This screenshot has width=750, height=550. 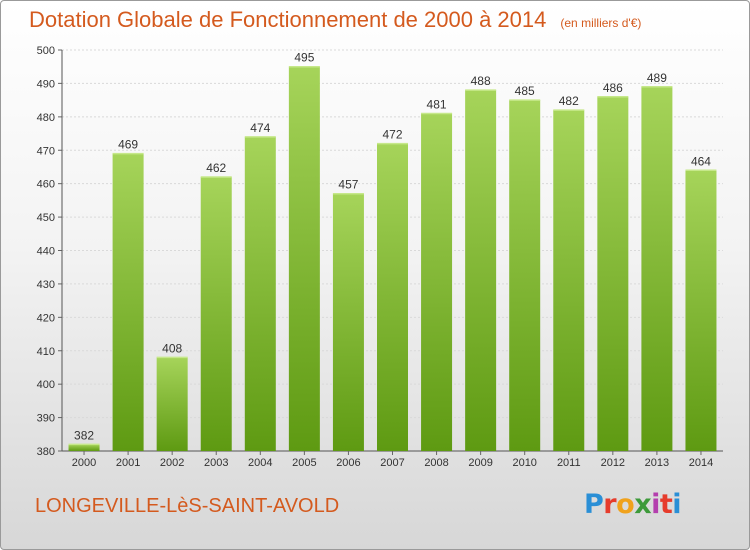 I want to click on x-tick-label: 2000, so click(x=84, y=463).